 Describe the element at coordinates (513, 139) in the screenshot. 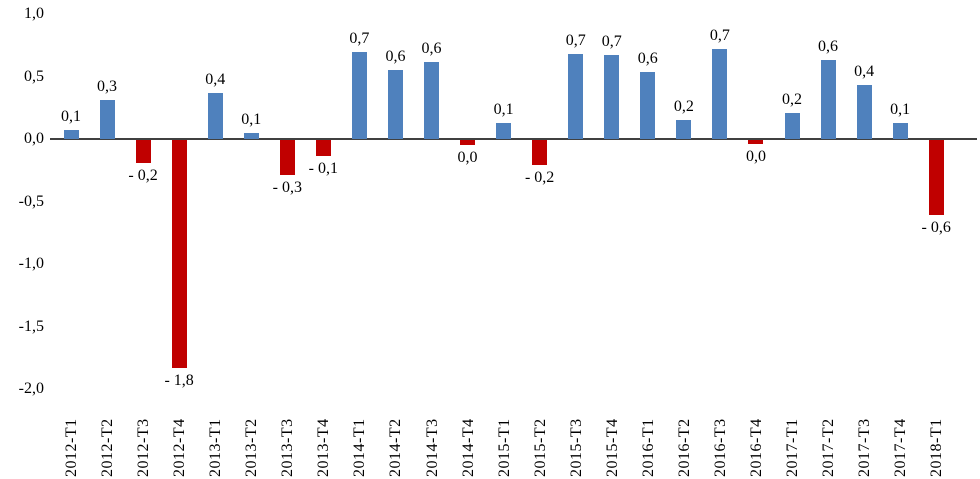

I see `x-axis-line` at that location.